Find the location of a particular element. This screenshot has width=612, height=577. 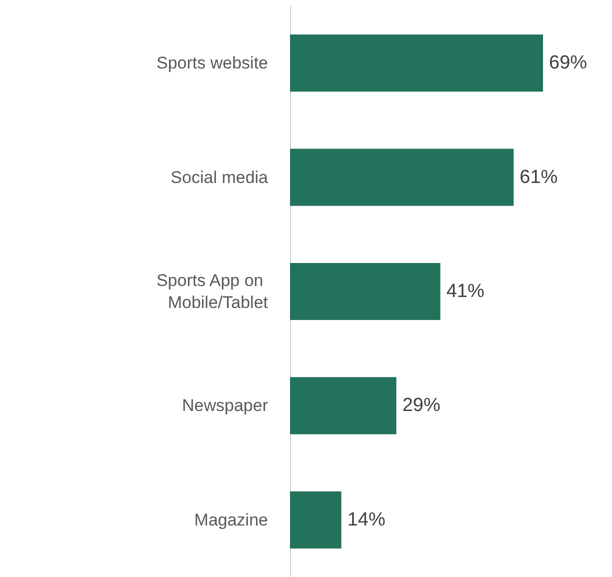

y-tick-label: Sports website is located at coordinates (212, 63).